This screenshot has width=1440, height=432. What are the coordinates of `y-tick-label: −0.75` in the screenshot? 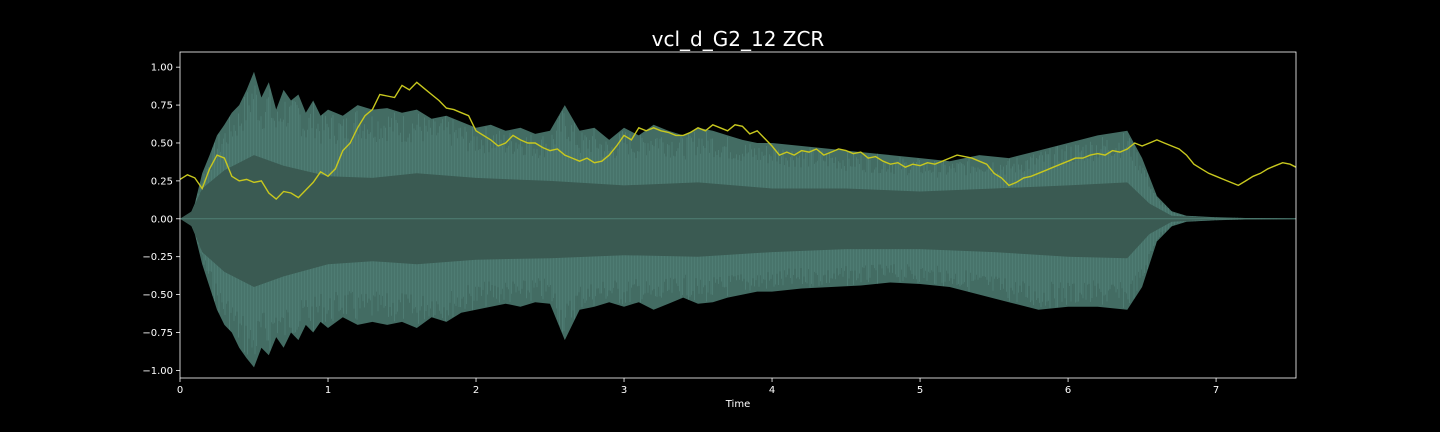 It's located at (157, 333).